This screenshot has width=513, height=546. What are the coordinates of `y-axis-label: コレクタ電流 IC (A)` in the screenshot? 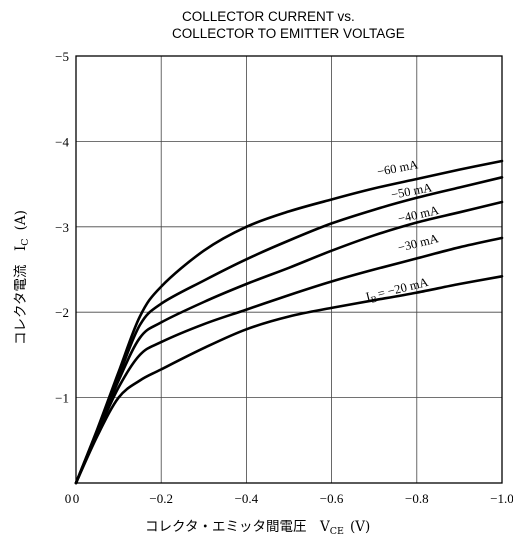 It's located at (22, 277).